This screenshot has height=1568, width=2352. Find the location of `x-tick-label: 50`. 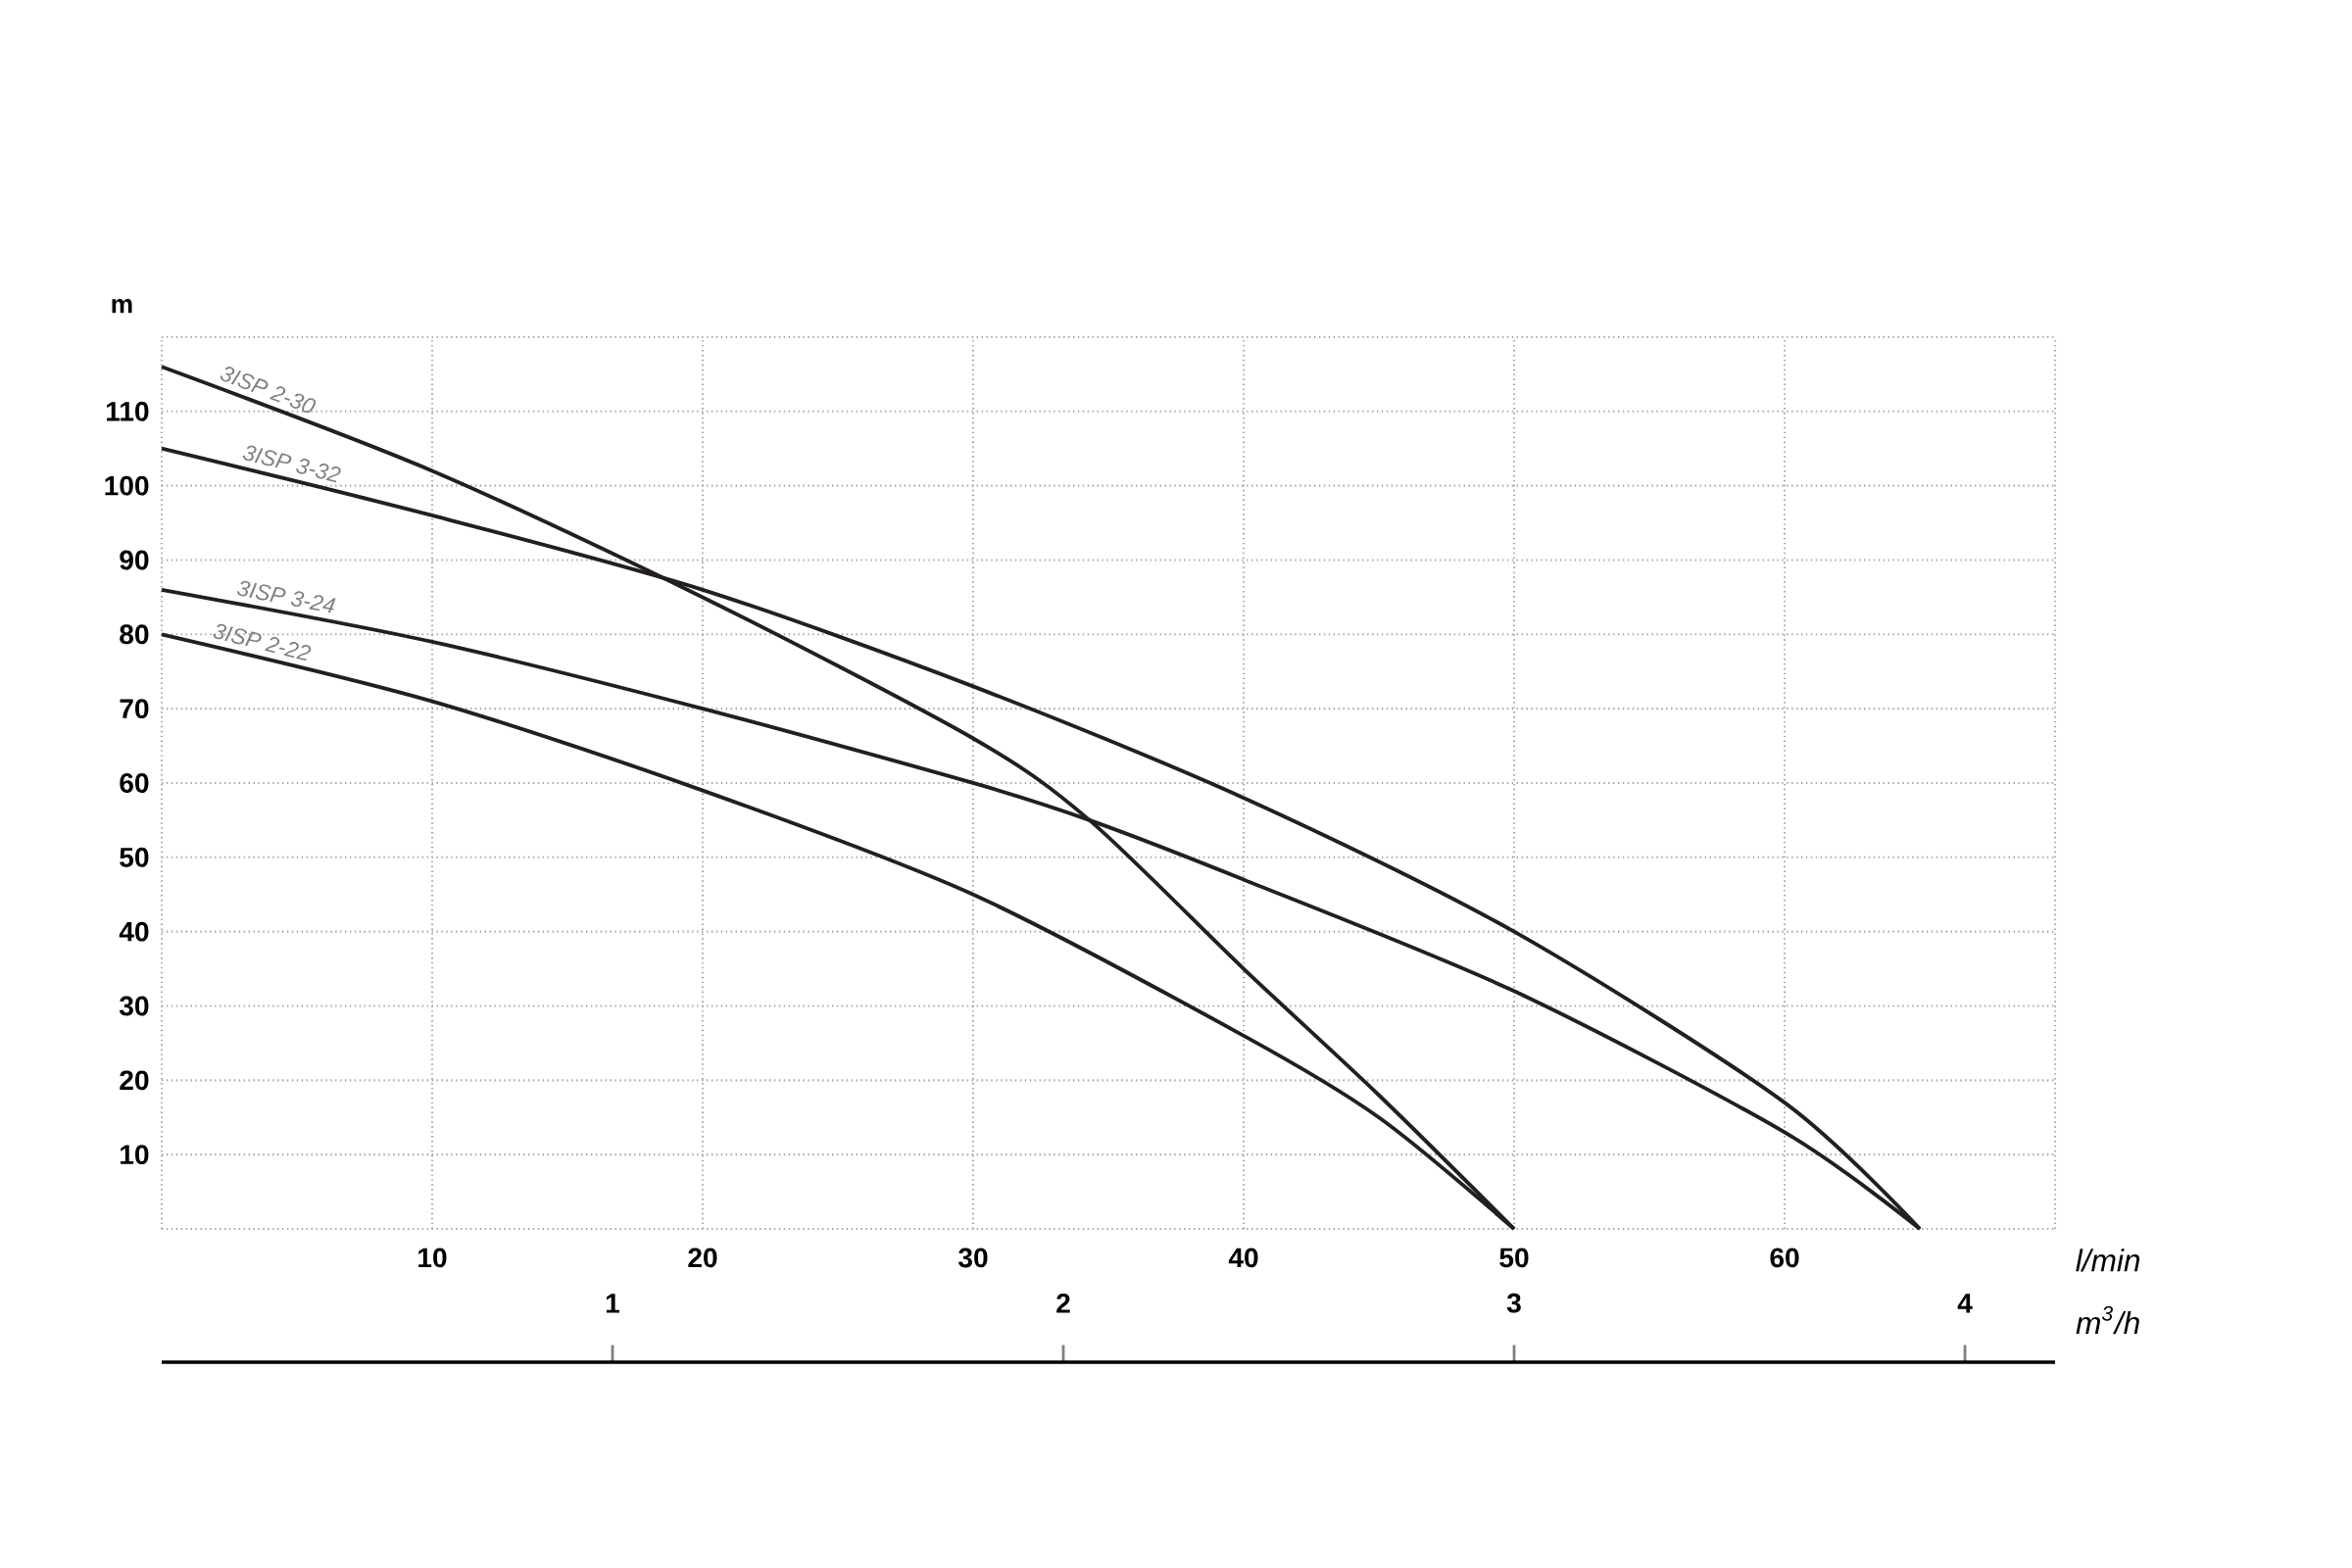

x-tick-label: 50 is located at coordinates (1514, 1258).